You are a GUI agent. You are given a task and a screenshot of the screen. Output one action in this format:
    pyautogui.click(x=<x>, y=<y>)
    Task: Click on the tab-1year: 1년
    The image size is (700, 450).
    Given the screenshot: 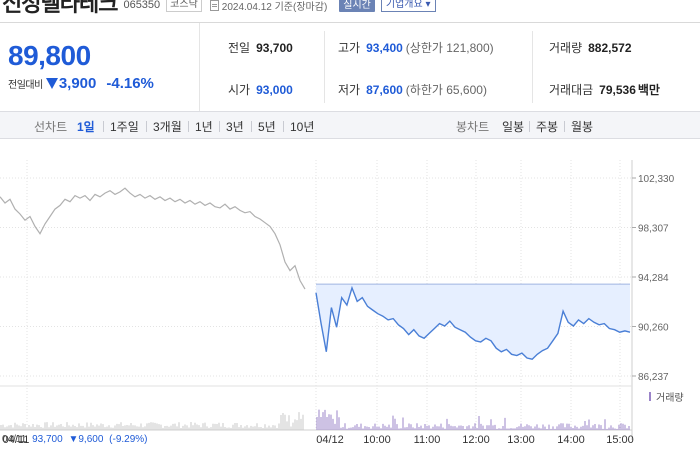 What is the action you would take?
    pyautogui.click(x=204, y=127)
    